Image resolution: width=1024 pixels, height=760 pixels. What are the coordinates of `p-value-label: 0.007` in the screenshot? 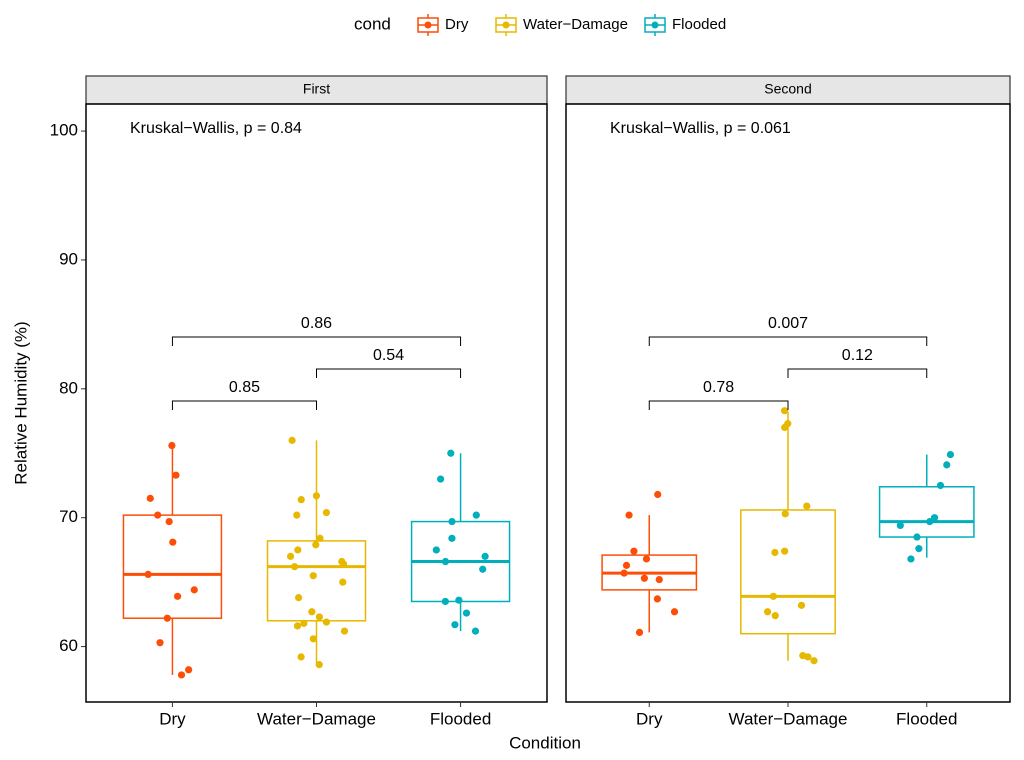 It's located at (788, 323).